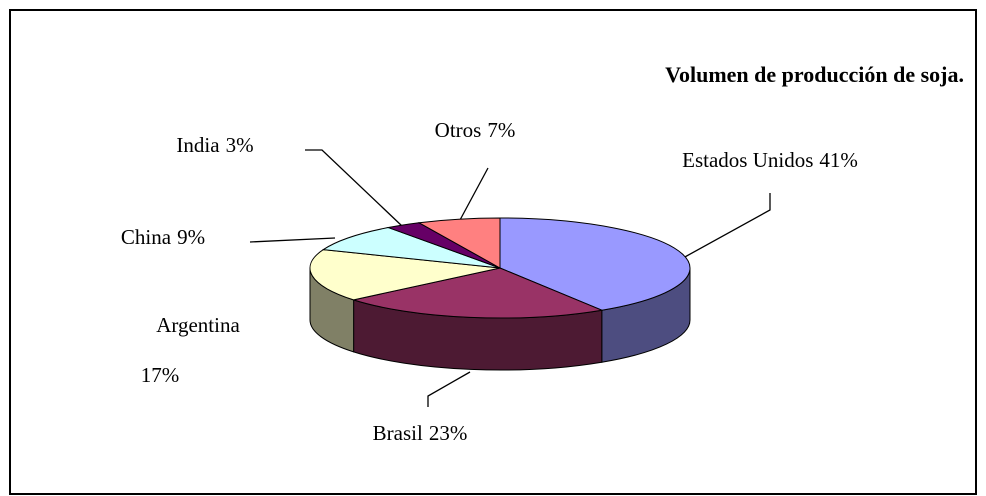 The image size is (986, 496). I want to click on label-text: India 3%, so click(214, 145).